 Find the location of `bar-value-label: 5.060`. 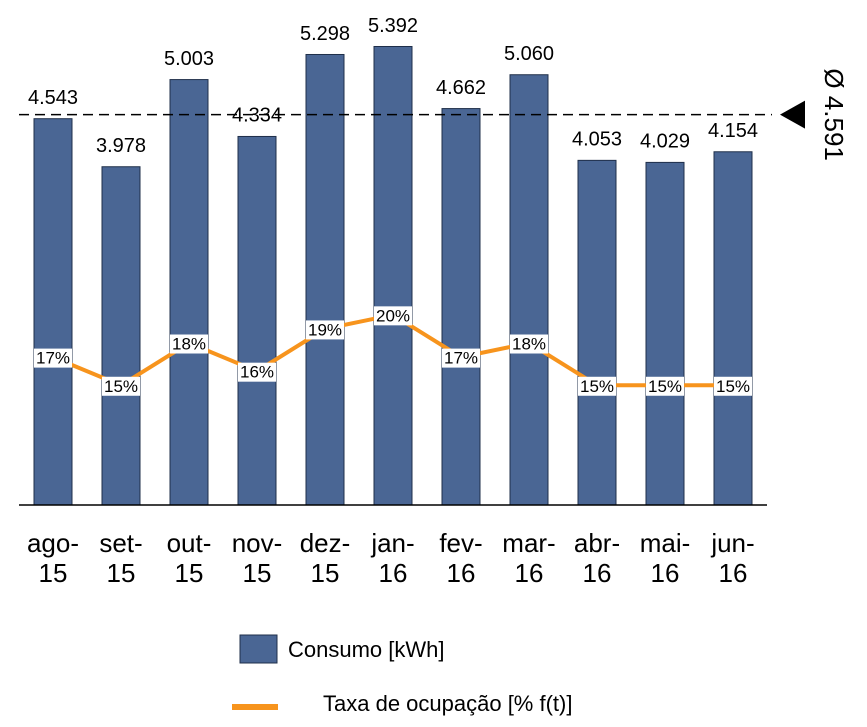

bar-value-label: 5.060 is located at coordinates (529, 54).